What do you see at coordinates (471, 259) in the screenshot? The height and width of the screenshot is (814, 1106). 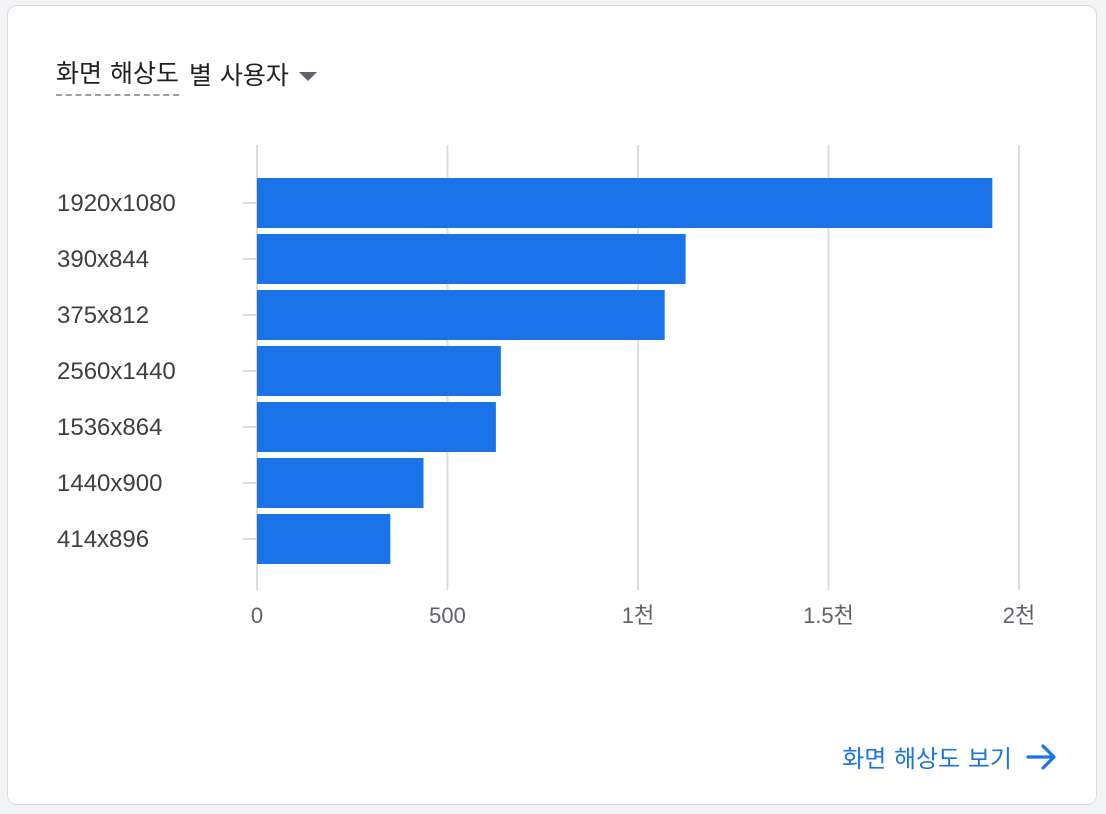 I see `bar-390x844` at bounding box center [471, 259].